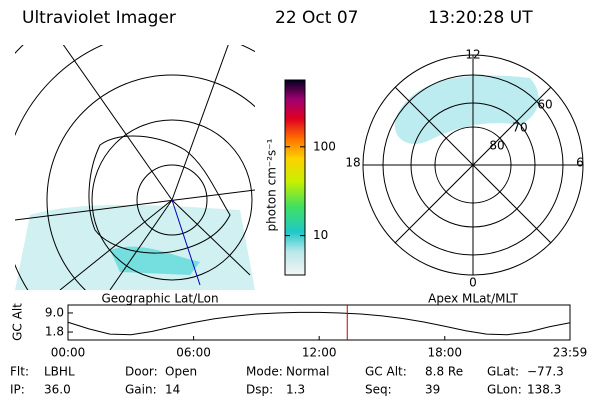  I want to click on date: 22 Oct 07, so click(316, 18).